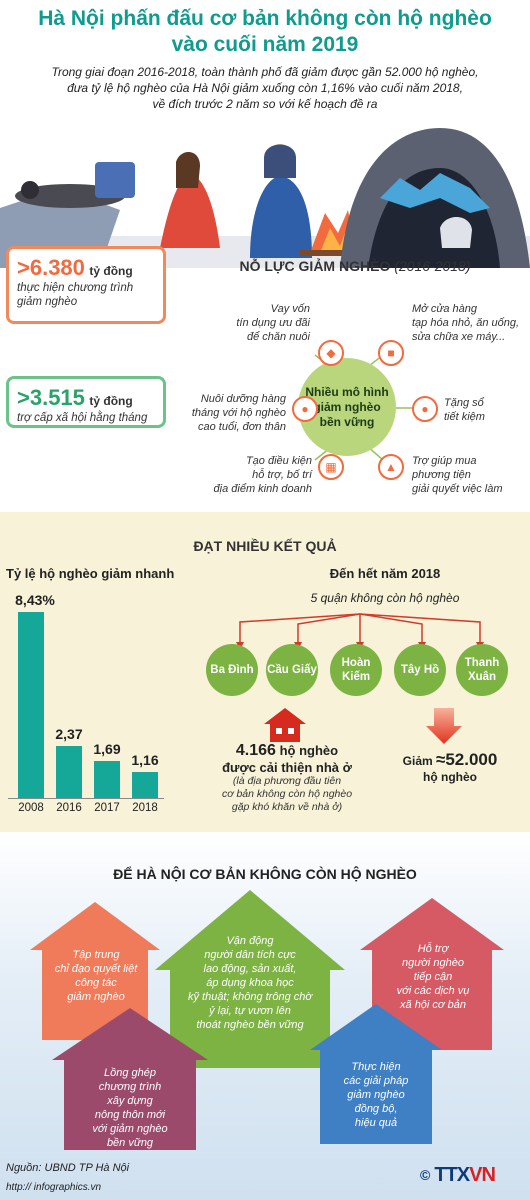  I want to click on chart-category-label: 2016, so click(69, 808).